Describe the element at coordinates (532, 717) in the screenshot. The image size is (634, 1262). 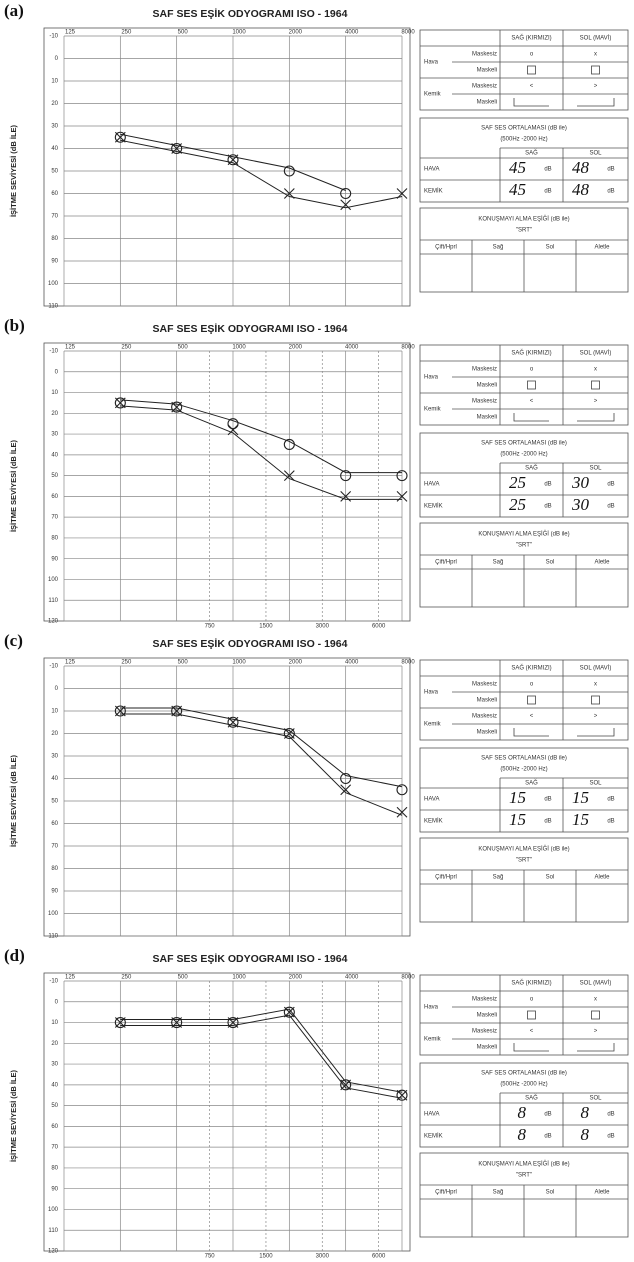
I see `symbol: <` at that location.